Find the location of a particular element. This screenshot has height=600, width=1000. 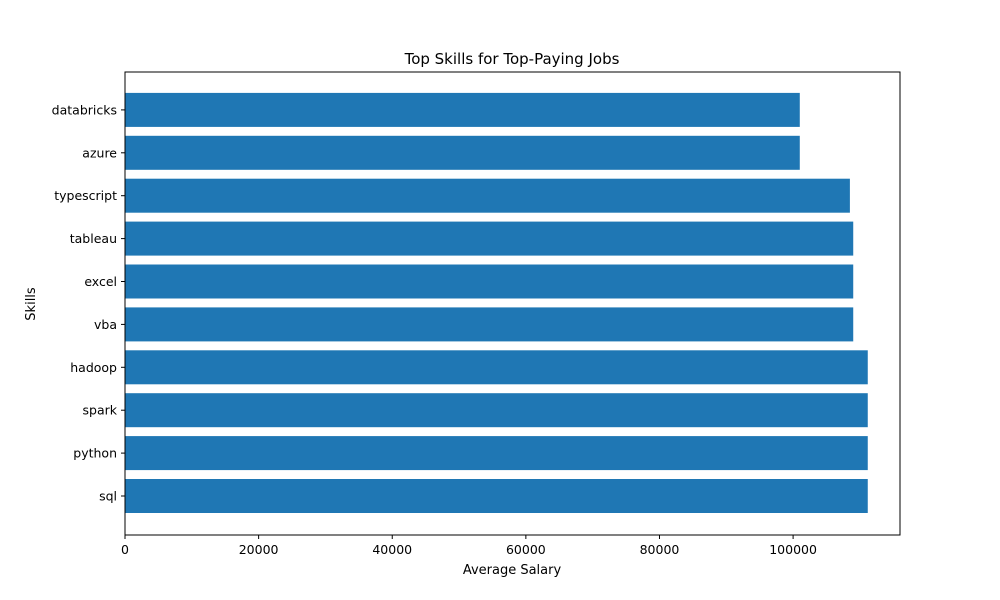

y-tick-label: tableau is located at coordinates (93, 238).